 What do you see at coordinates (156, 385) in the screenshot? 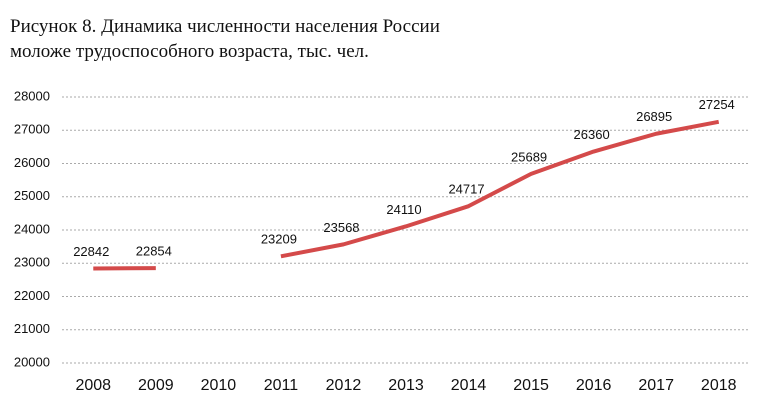
I see `x-tick-label: 2009` at bounding box center [156, 385].